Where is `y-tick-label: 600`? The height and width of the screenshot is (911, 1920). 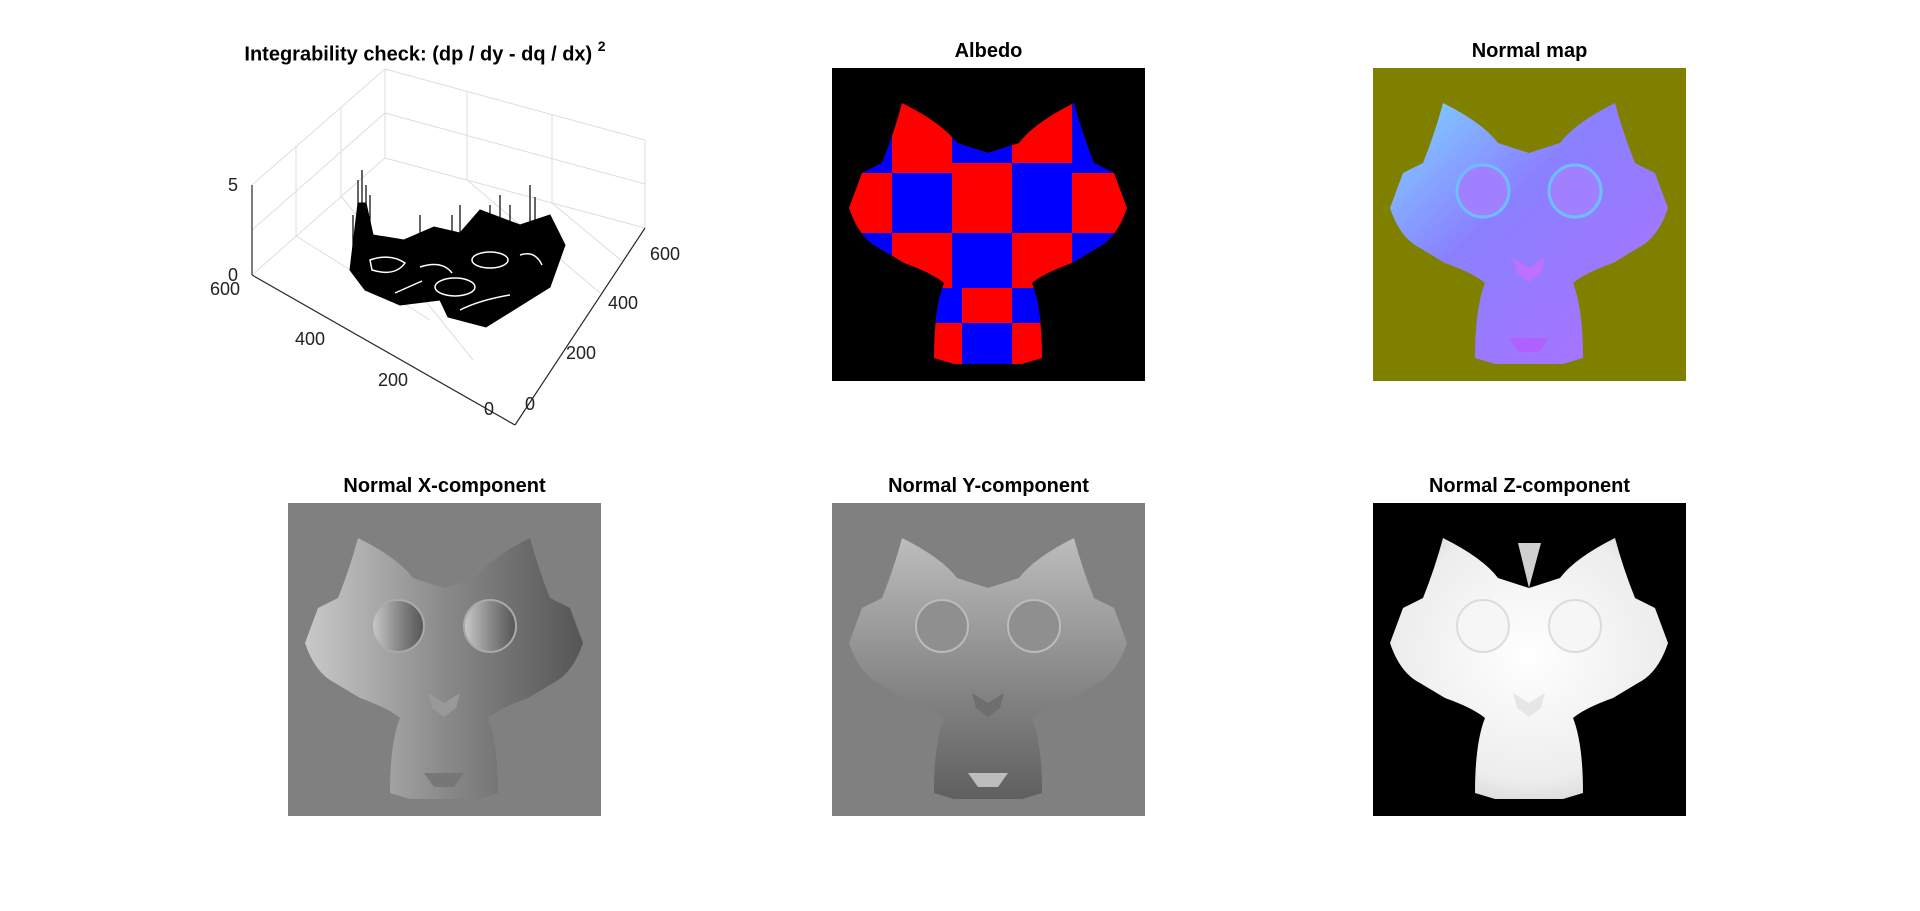 y-tick-label: 600 is located at coordinates (665, 254).